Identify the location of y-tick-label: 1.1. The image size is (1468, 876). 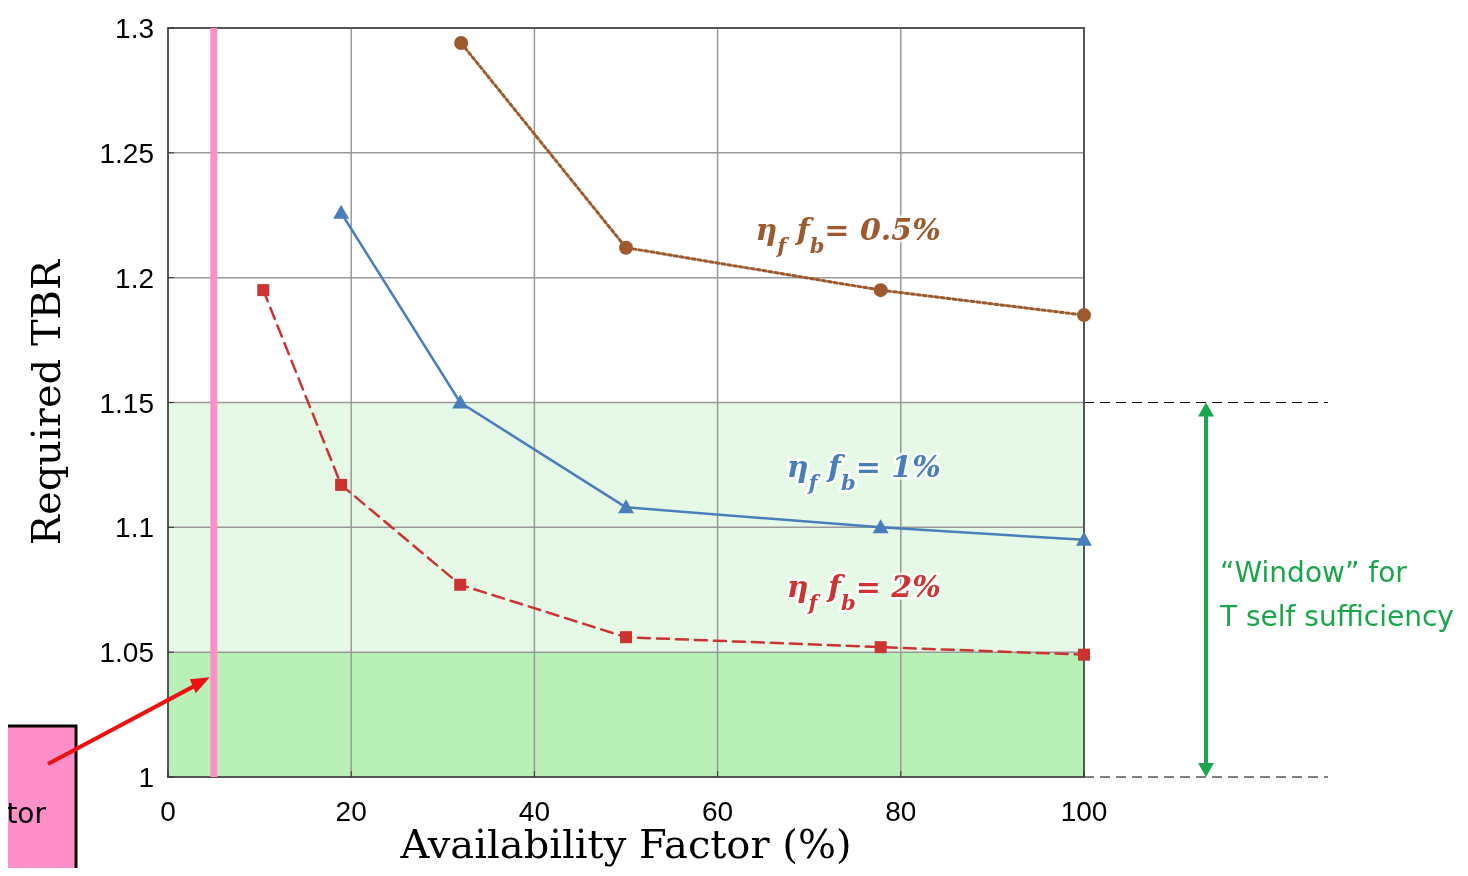
(134, 528).